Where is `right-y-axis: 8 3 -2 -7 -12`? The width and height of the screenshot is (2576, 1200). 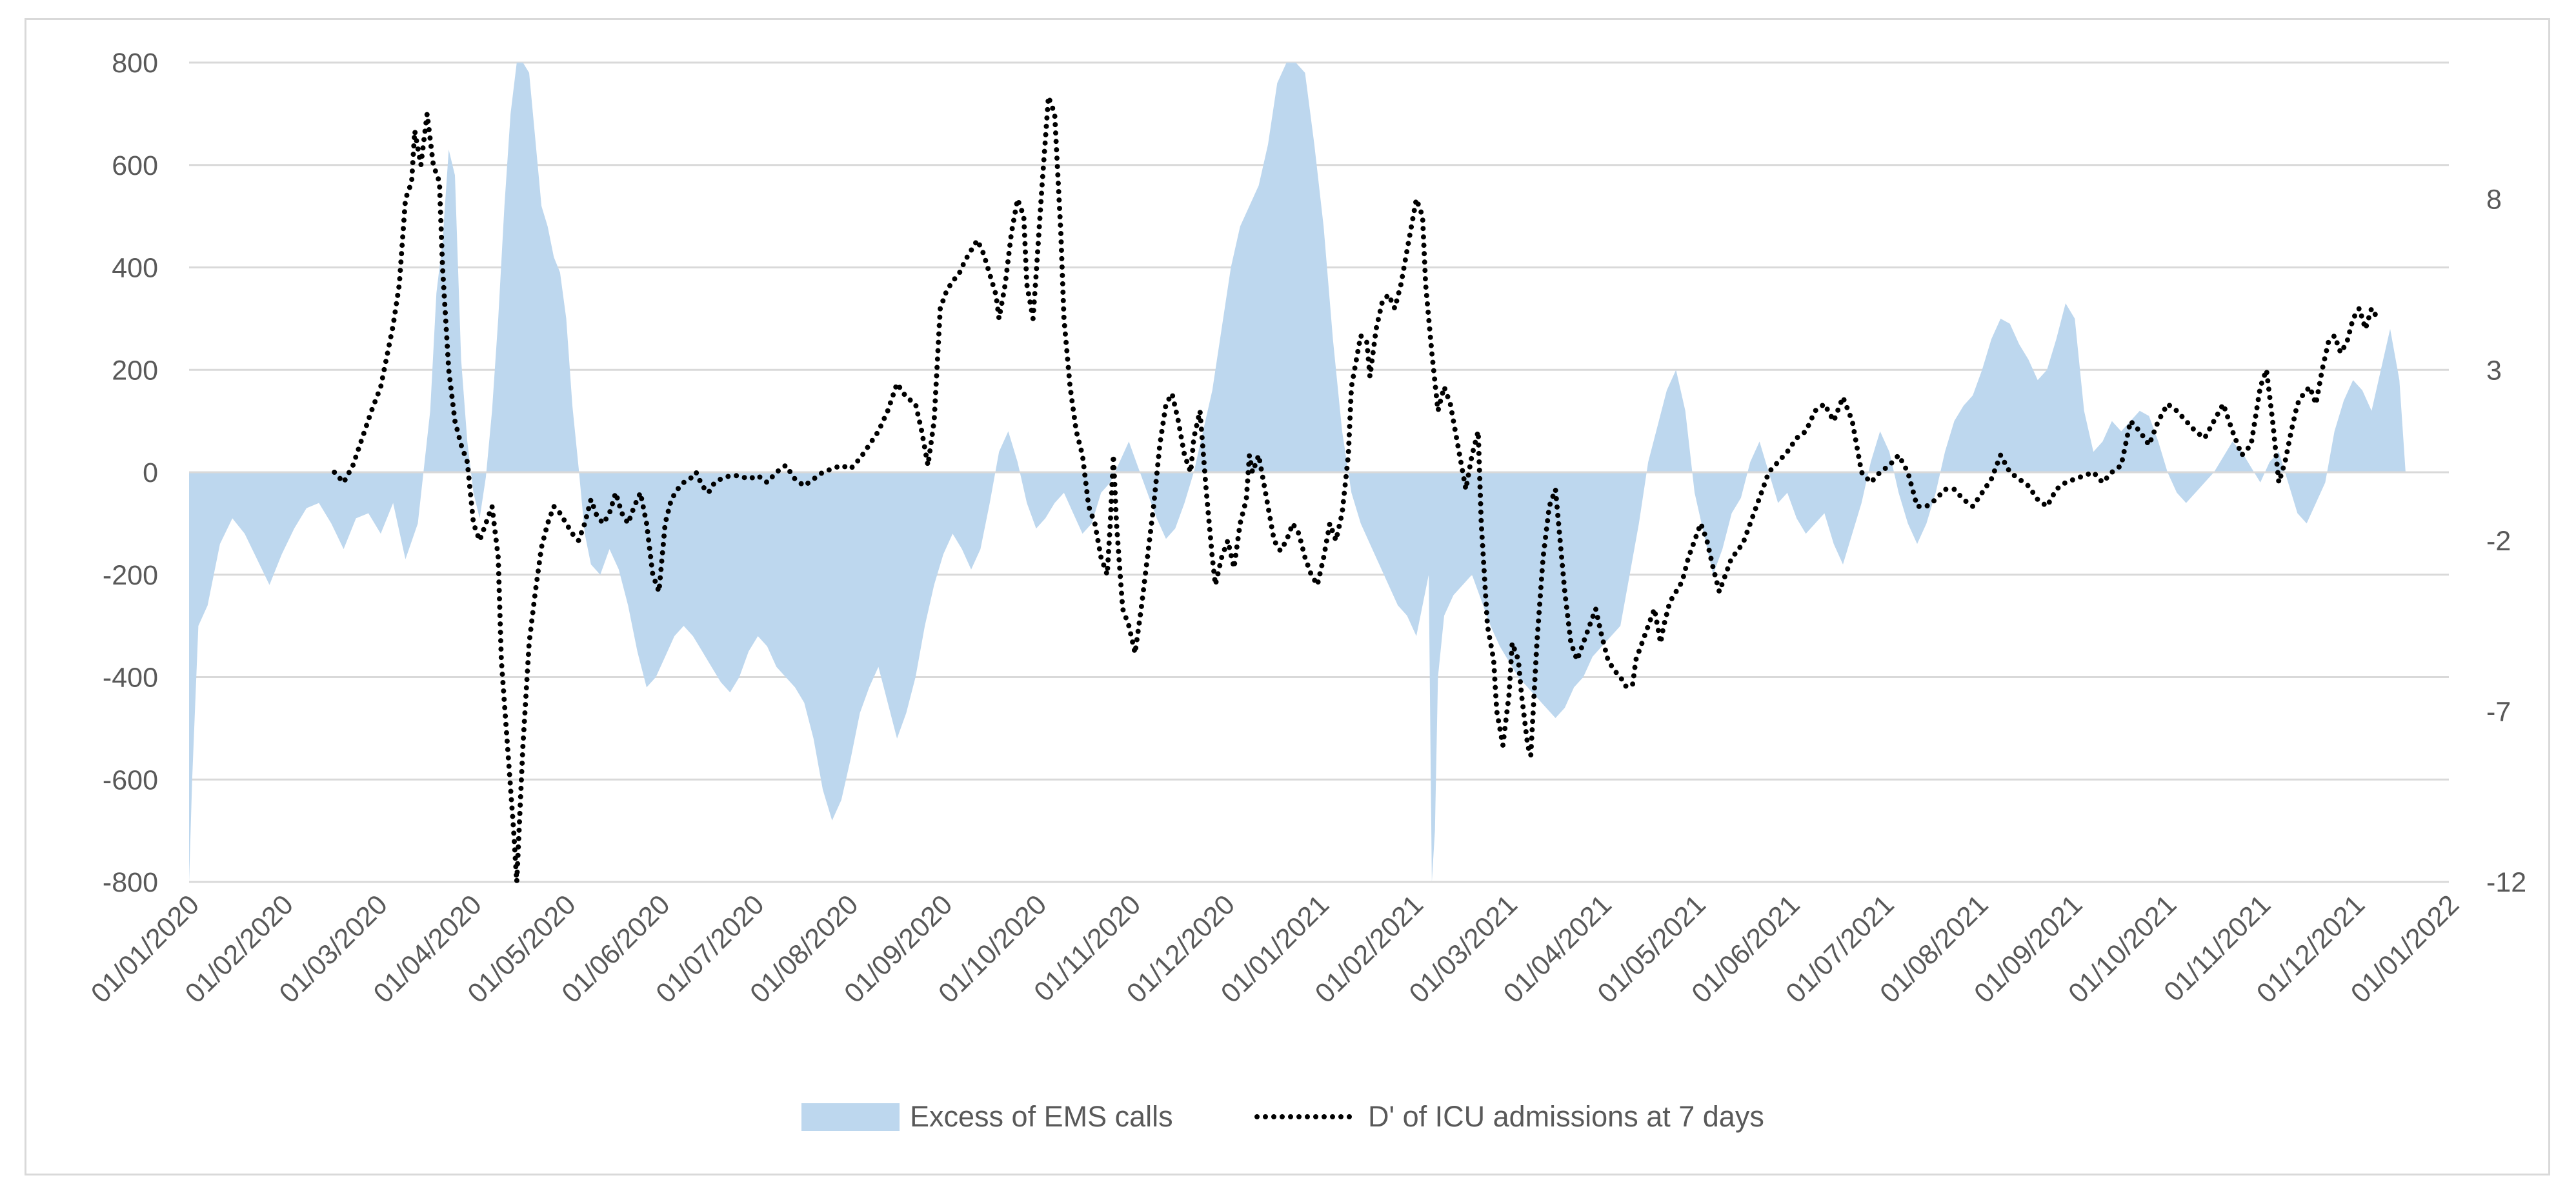 right-y-axis: 8 3 -2 -7 -12 is located at coordinates (2506, 541).